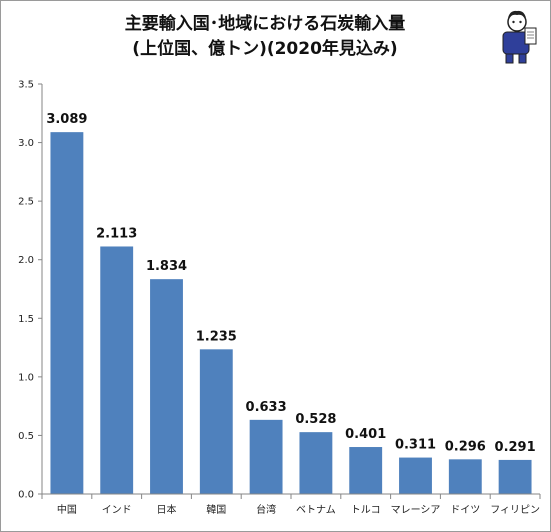 The image size is (551, 532). I want to click on category-label: フィリピン, so click(515, 510).